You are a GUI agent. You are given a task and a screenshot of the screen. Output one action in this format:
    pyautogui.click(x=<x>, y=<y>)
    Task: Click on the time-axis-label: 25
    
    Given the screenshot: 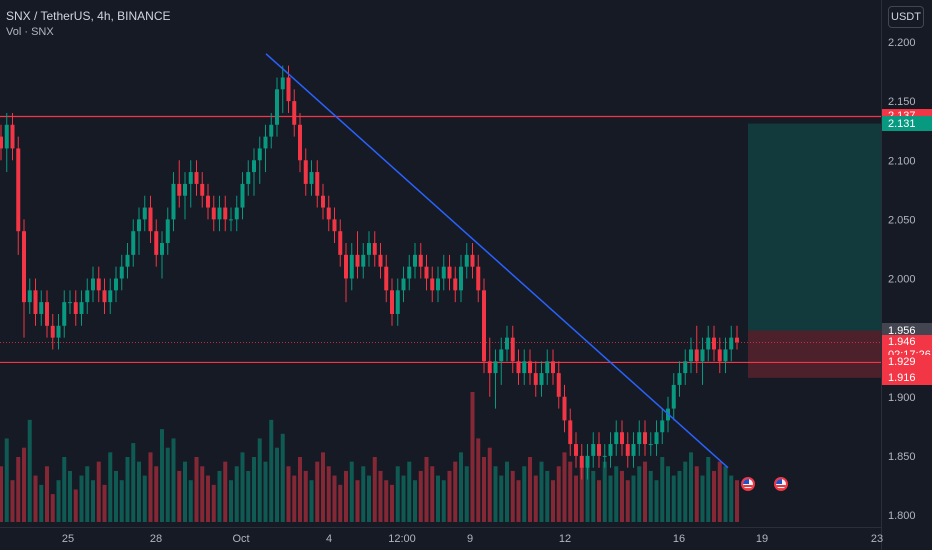 What is the action you would take?
    pyautogui.click(x=68, y=539)
    